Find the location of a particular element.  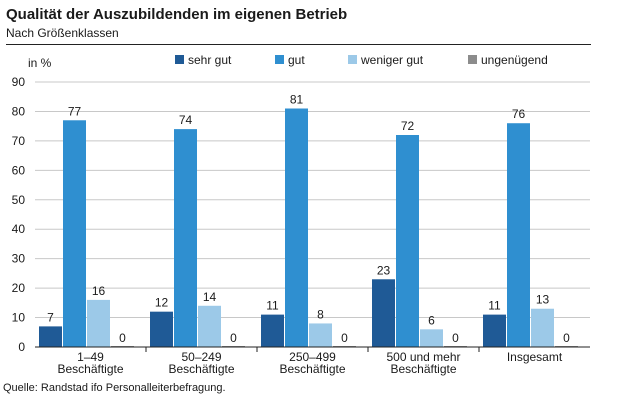

y-tick-label: 90 is located at coordinates (19, 82).